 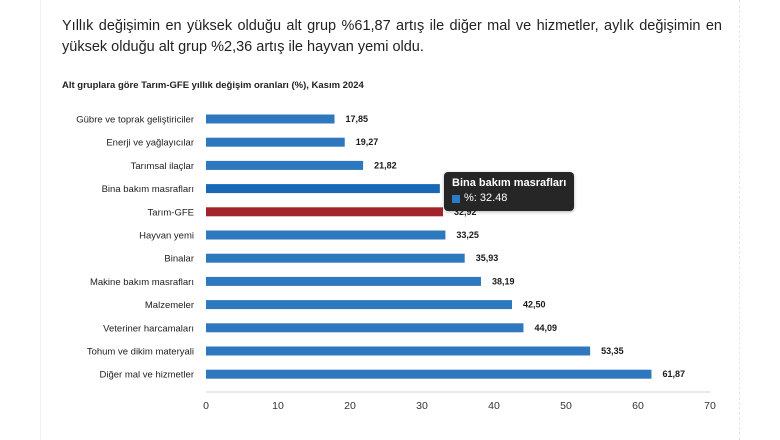 What do you see at coordinates (494, 406) in the screenshot?
I see `x-tick-label: 40` at bounding box center [494, 406].